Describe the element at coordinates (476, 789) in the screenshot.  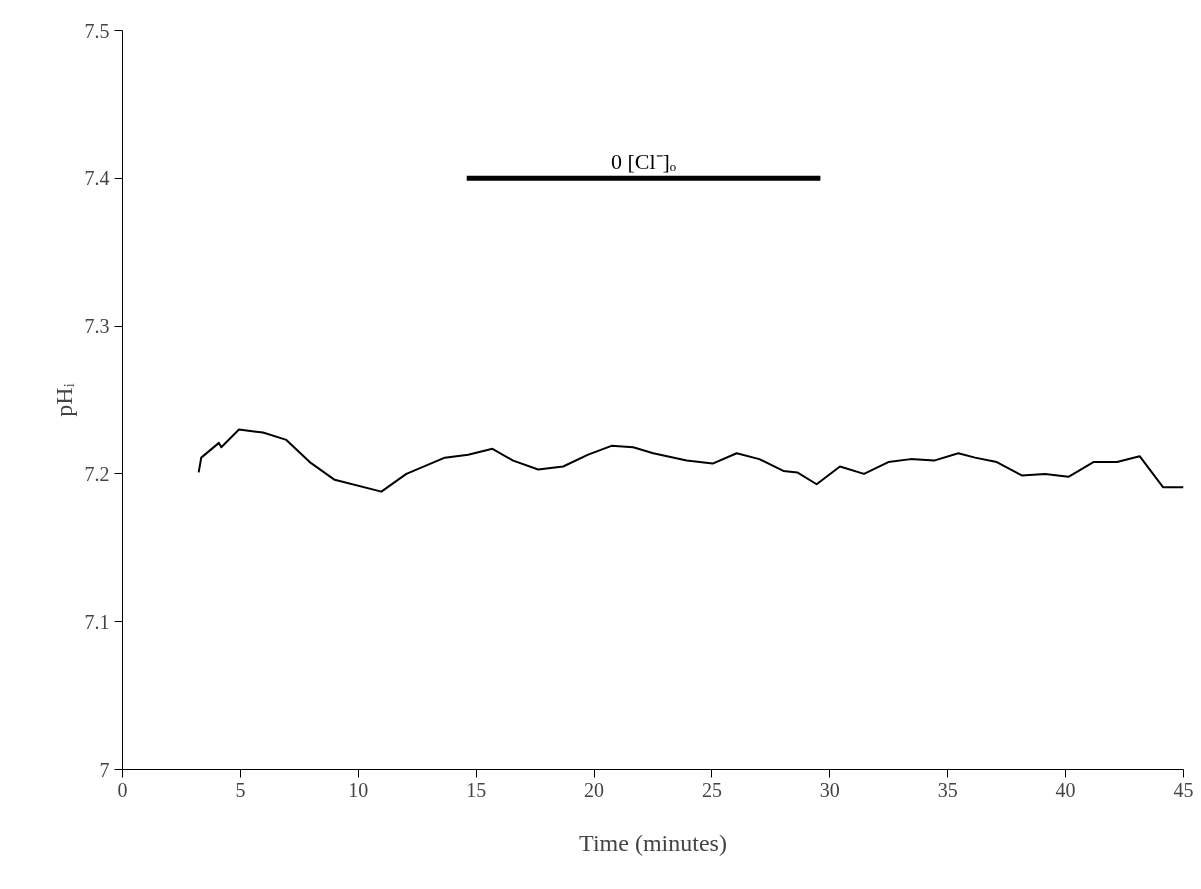
I see `x-tick-label: 15` at that location.